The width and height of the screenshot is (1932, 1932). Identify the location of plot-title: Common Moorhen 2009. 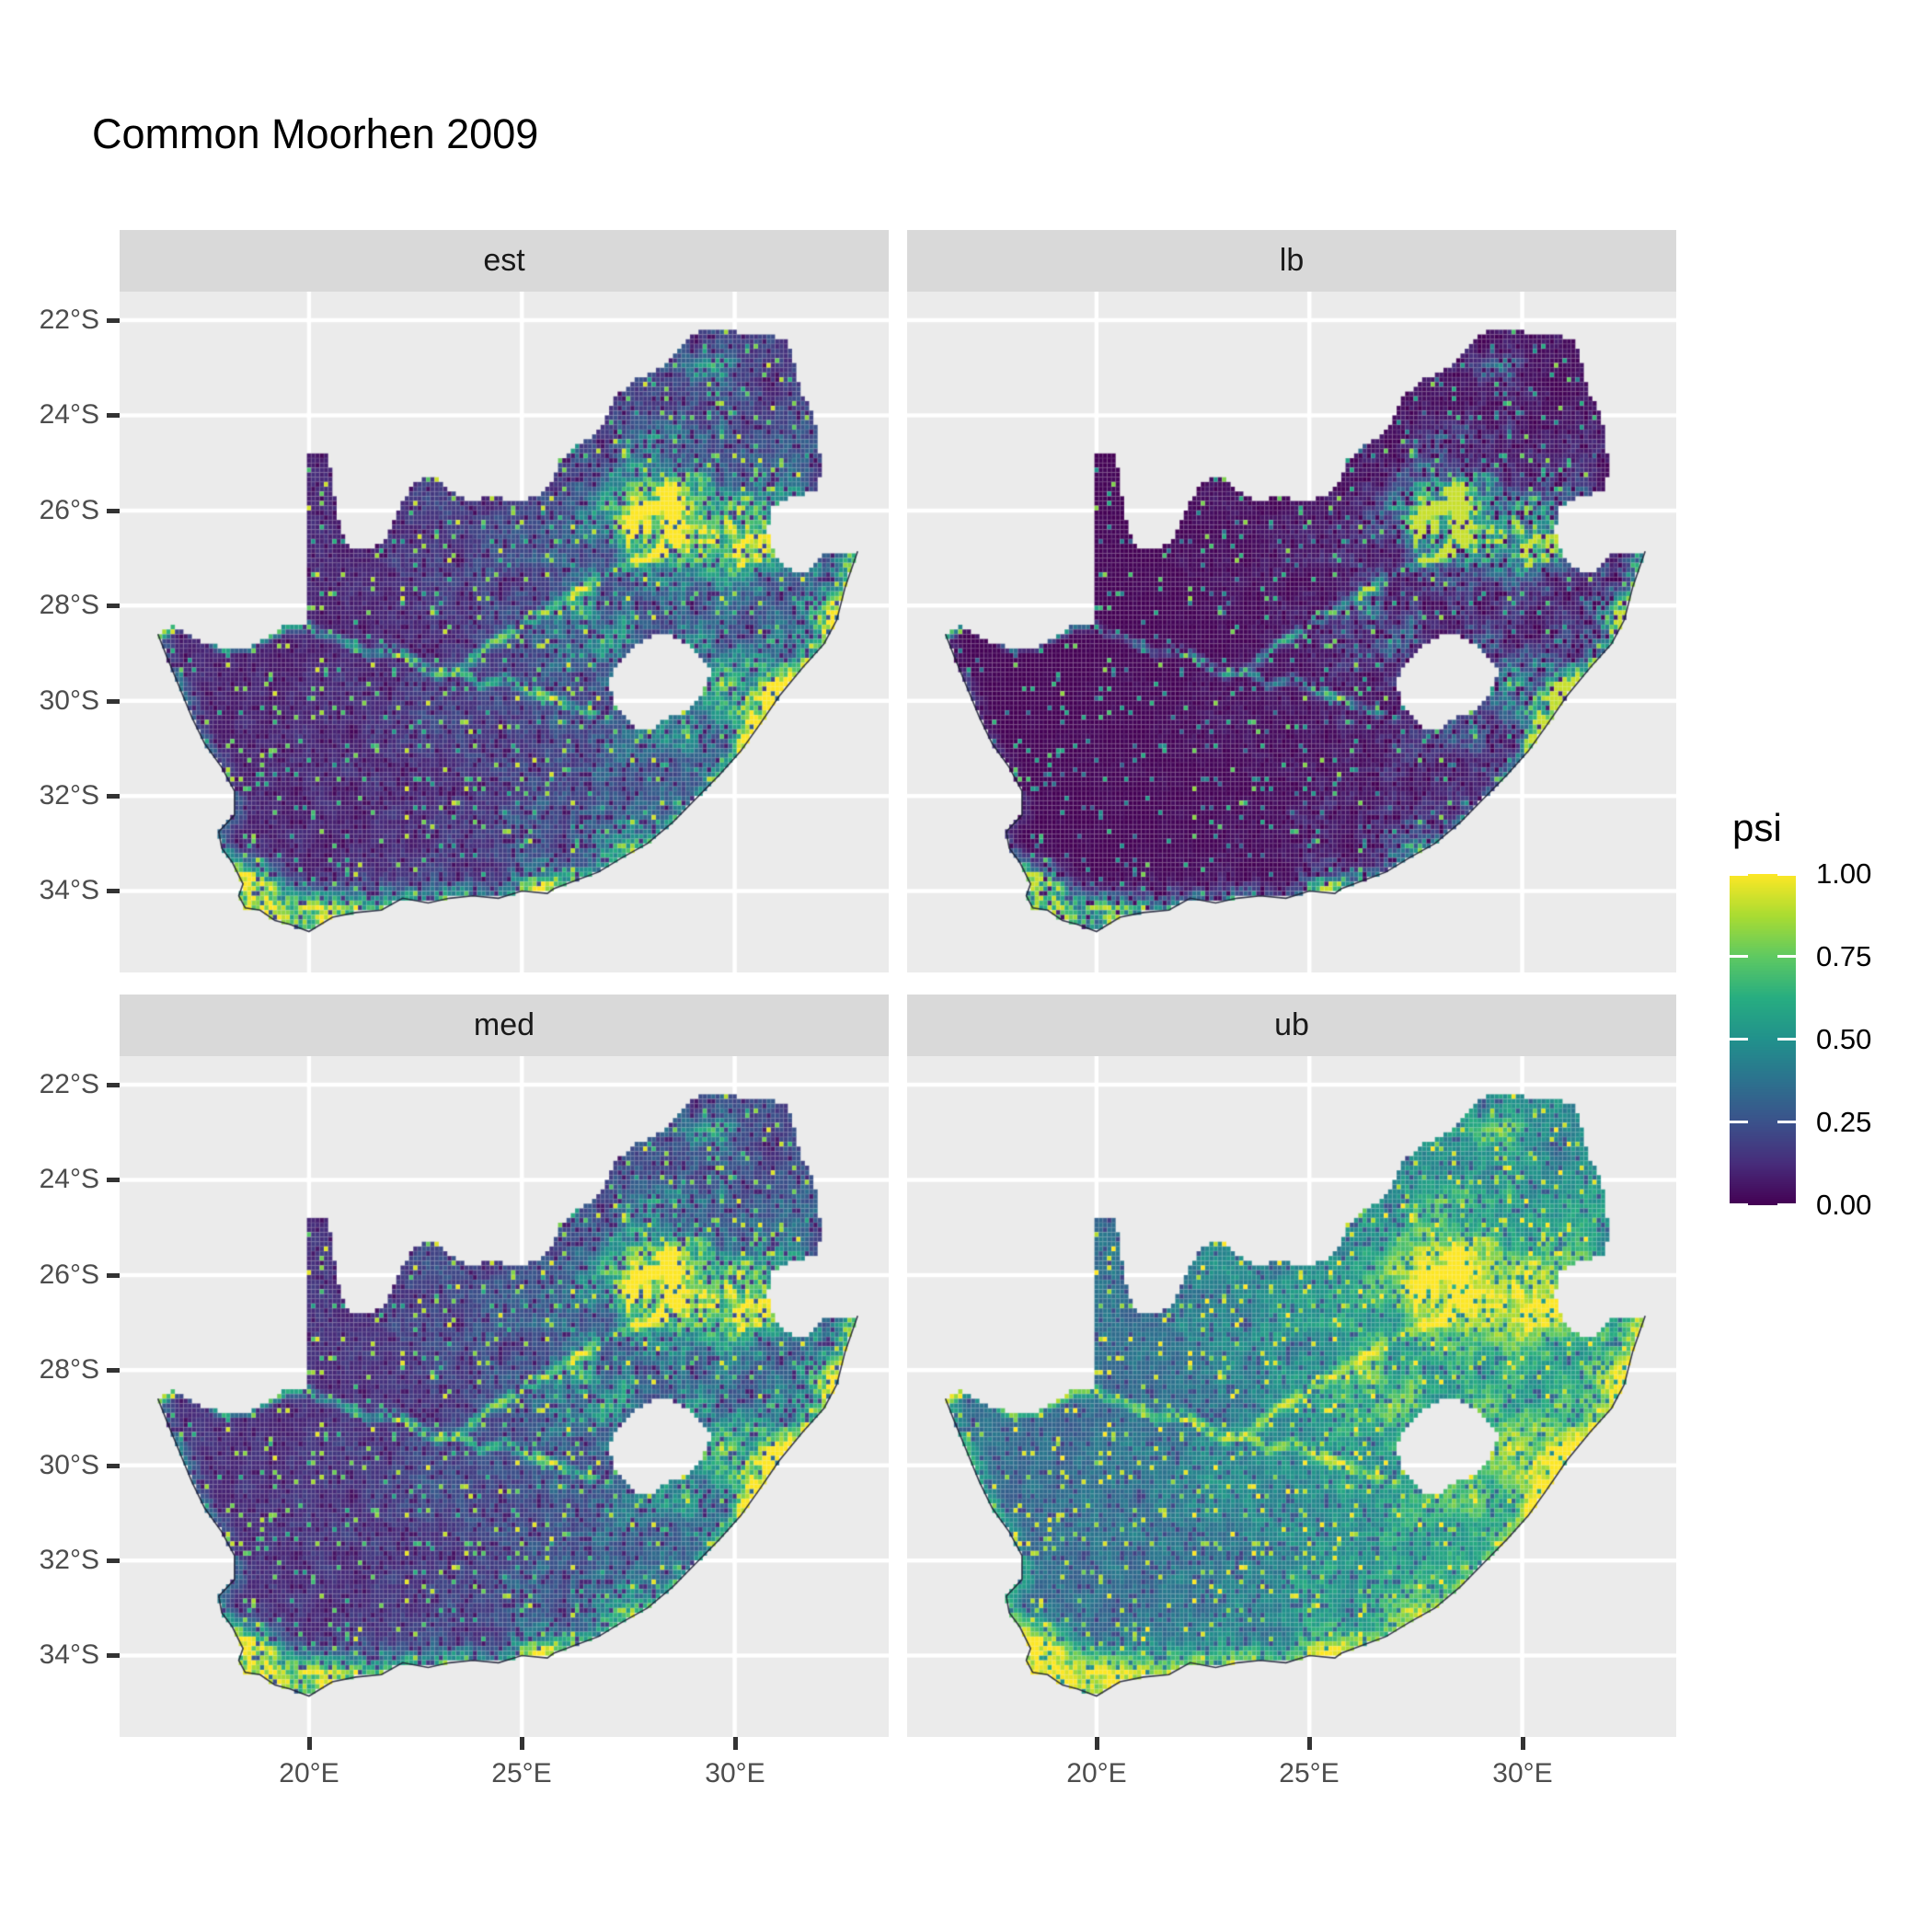
(315, 133).